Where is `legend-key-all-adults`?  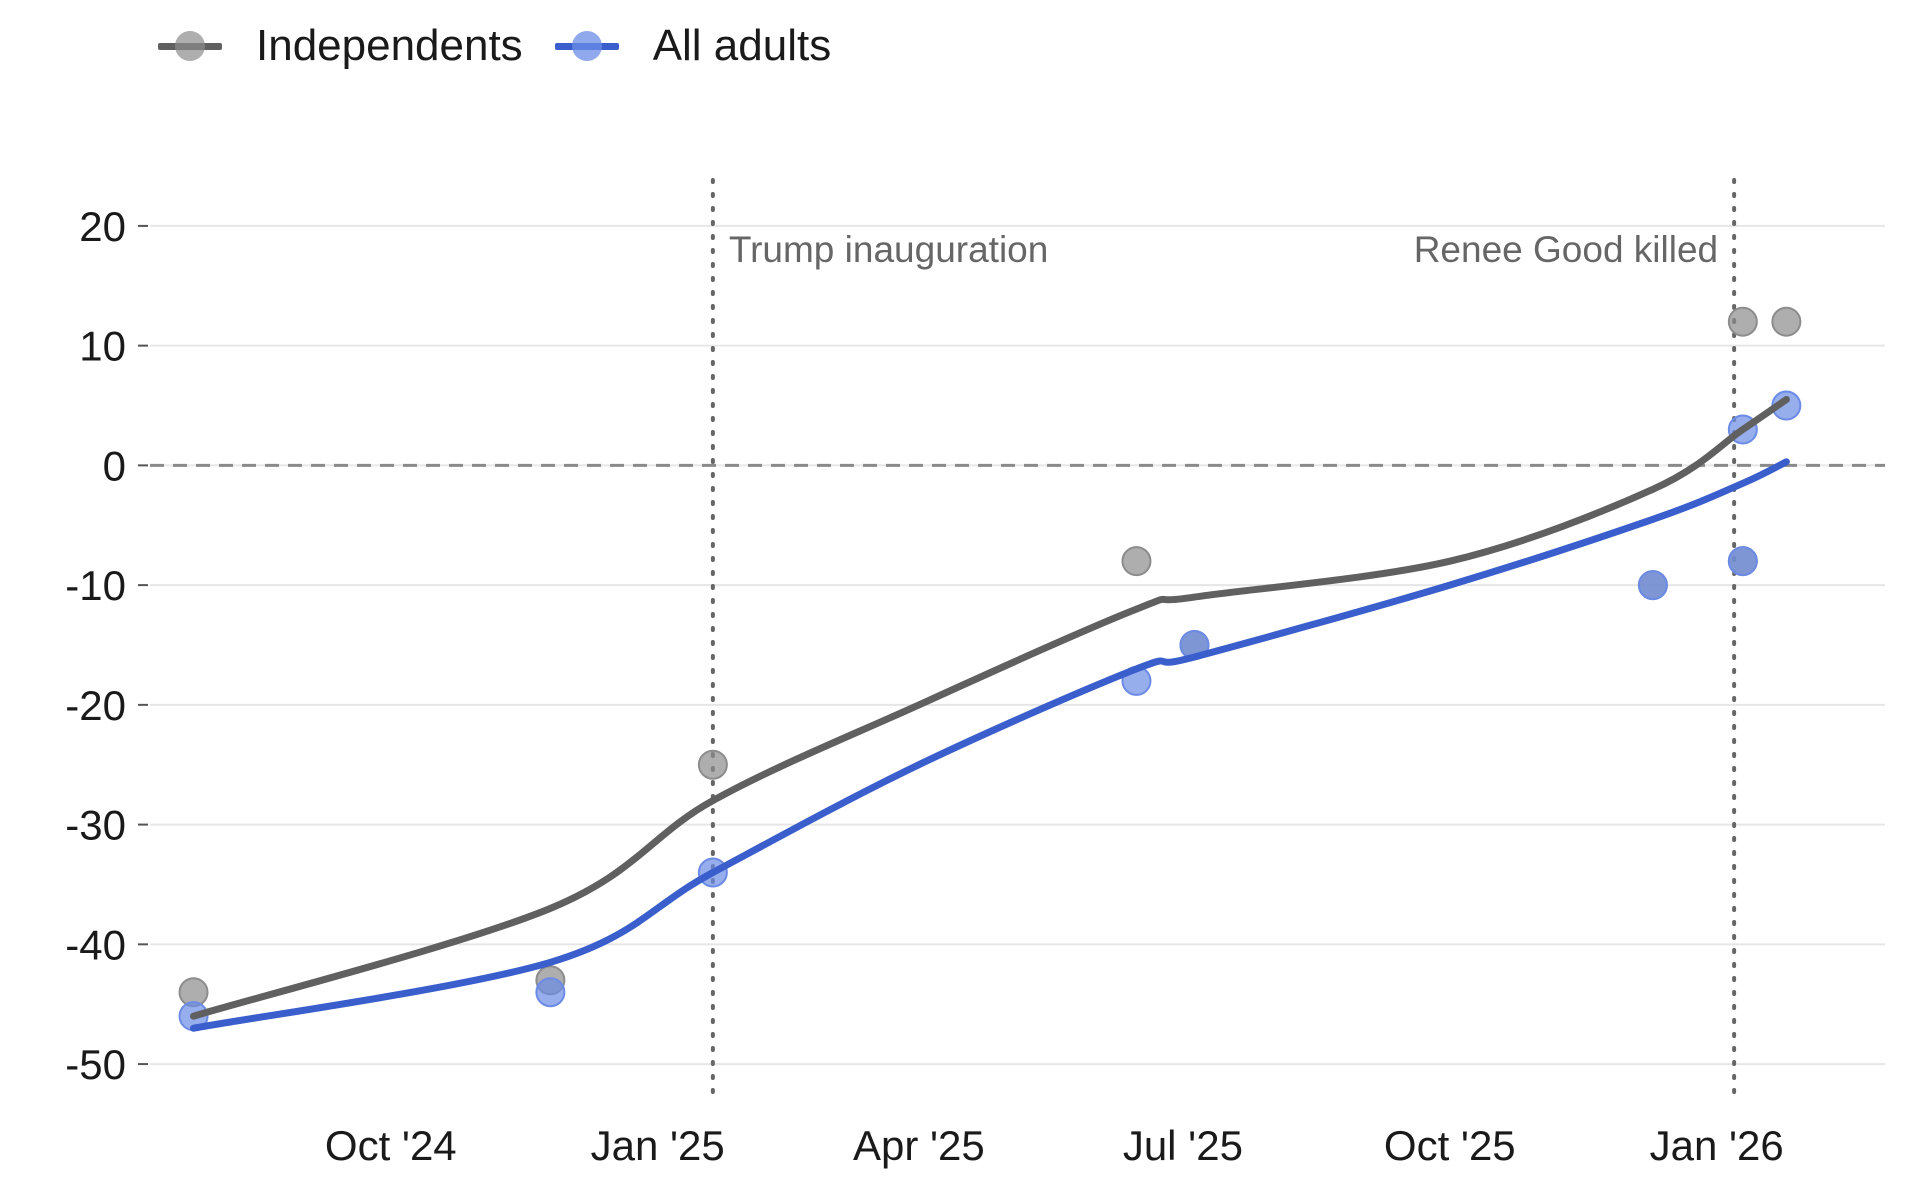 legend-key-all-adults is located at coordinates (586, 46).